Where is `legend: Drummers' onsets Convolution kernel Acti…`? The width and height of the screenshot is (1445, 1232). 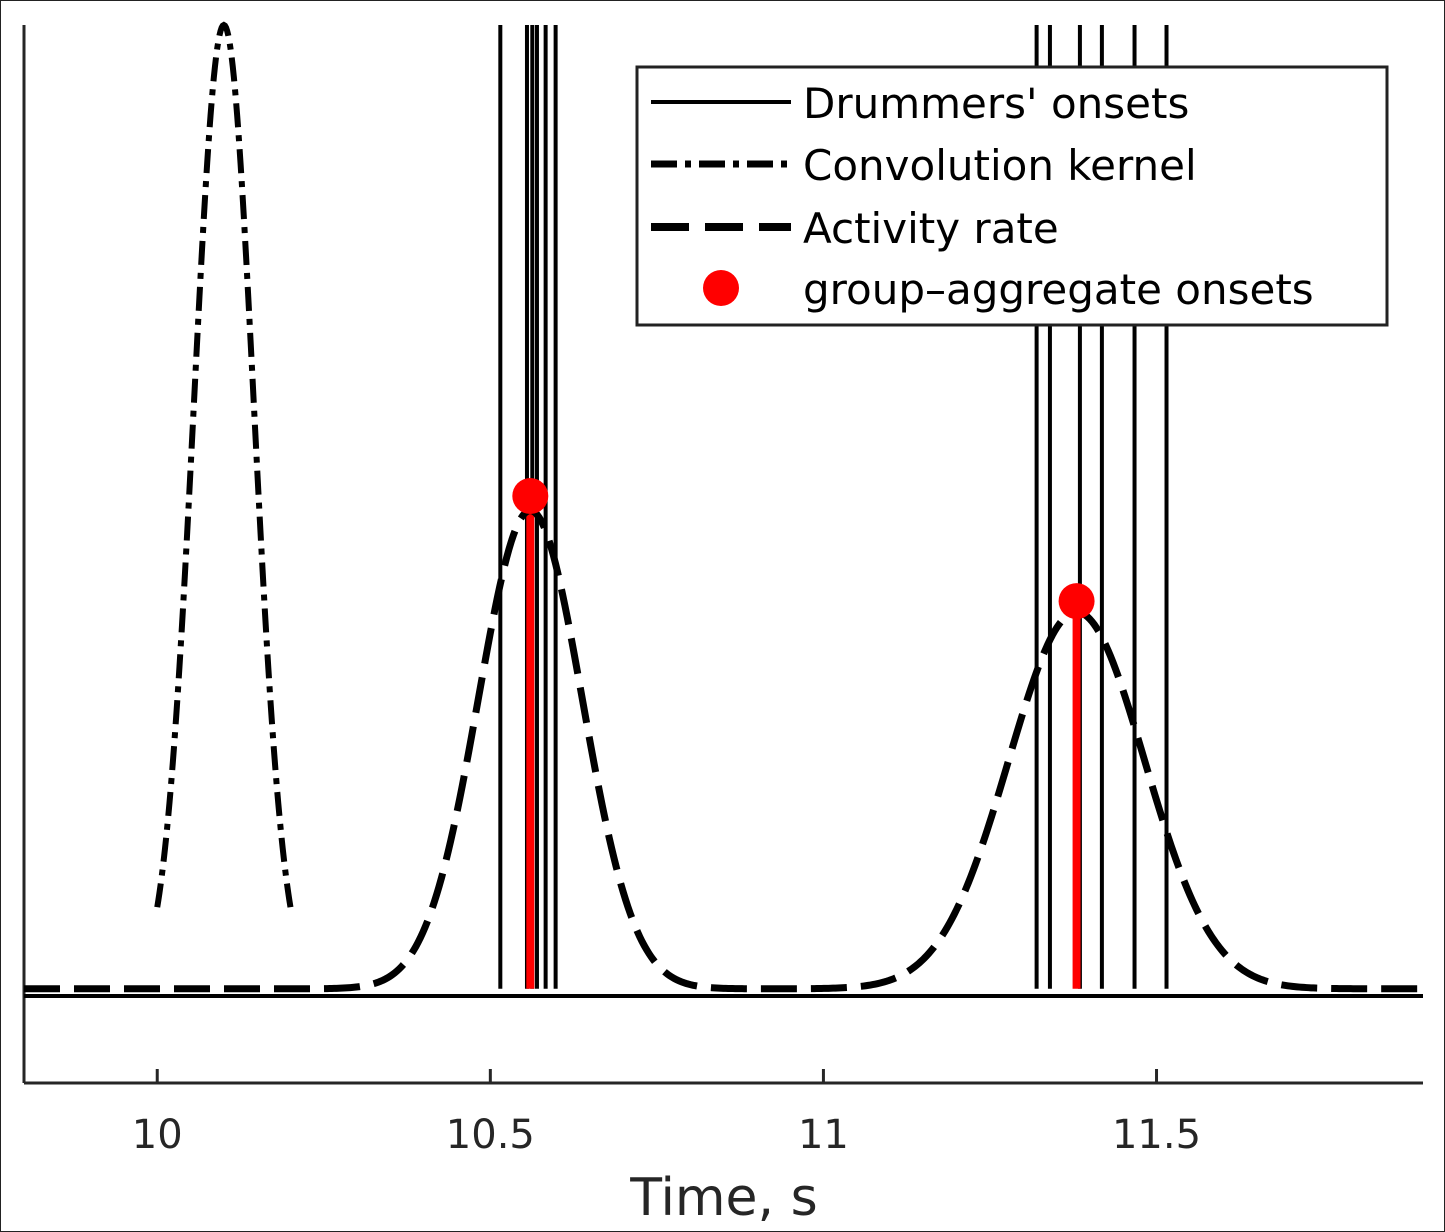 legend: Drummers' onsets Convolution kernel Acti… is located at coordinates (1012, 196).